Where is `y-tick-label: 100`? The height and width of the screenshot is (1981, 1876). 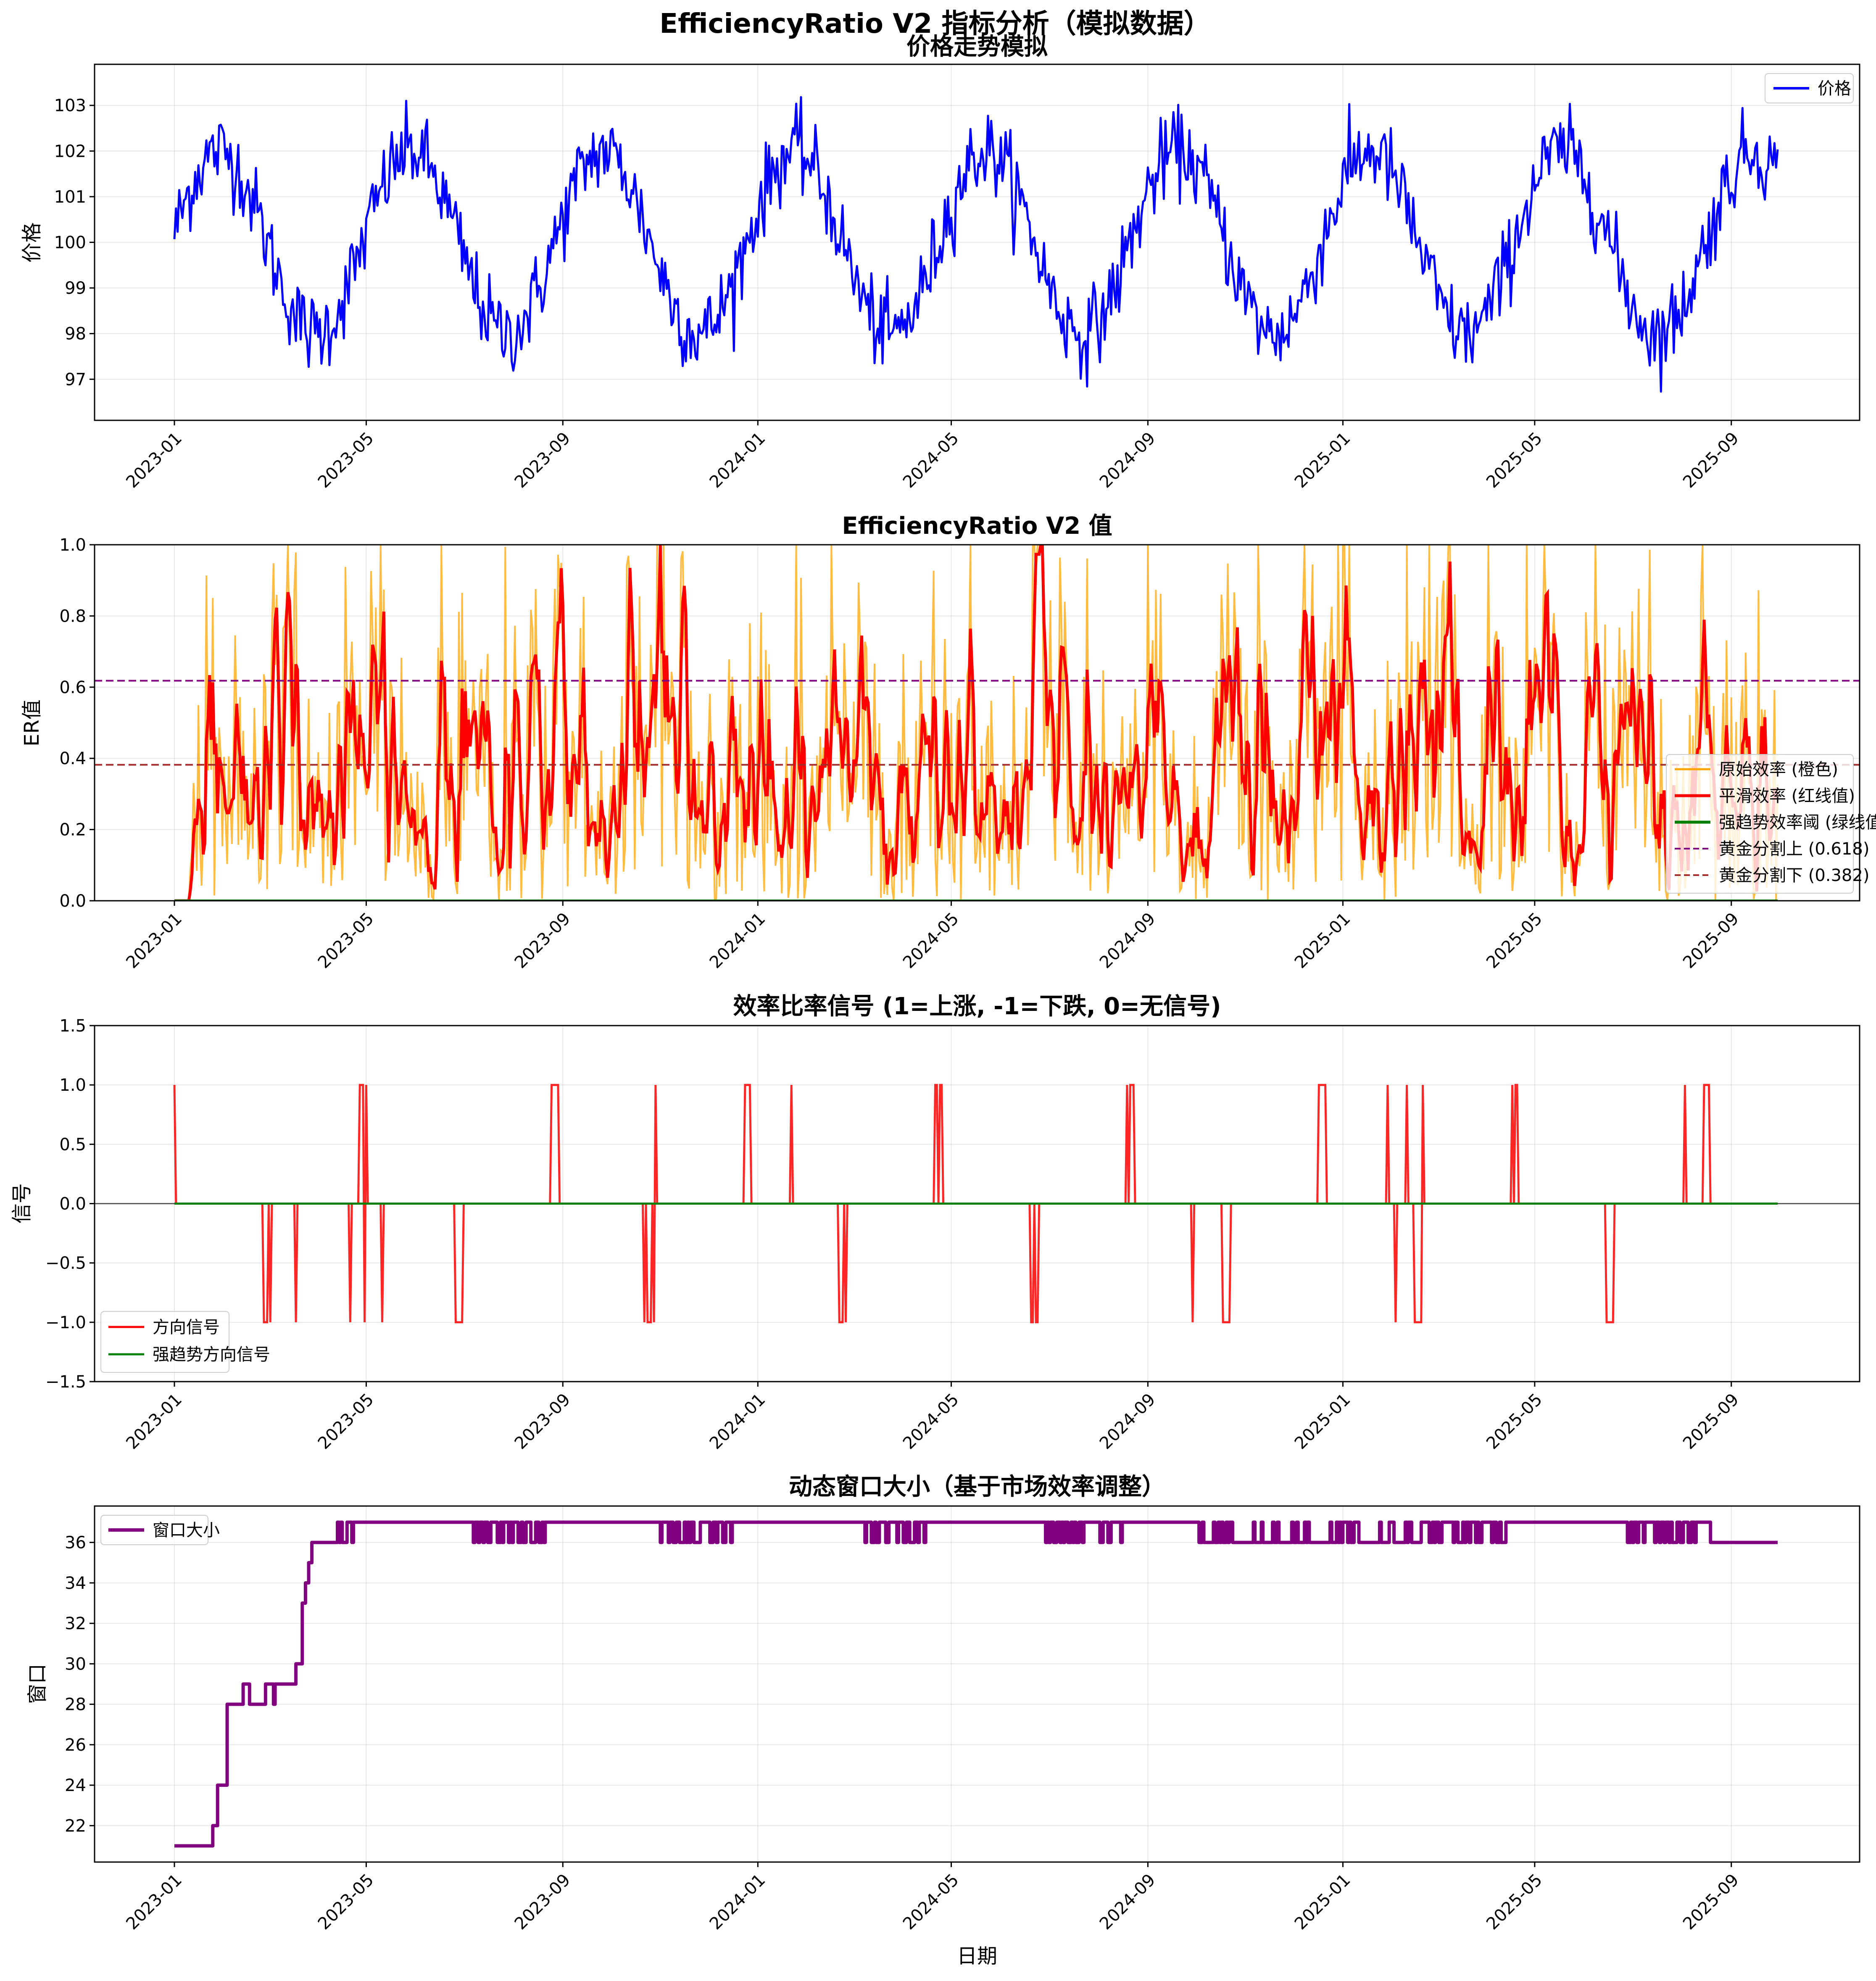
y-tick-label: 100 is located at coordinates (70, 243).